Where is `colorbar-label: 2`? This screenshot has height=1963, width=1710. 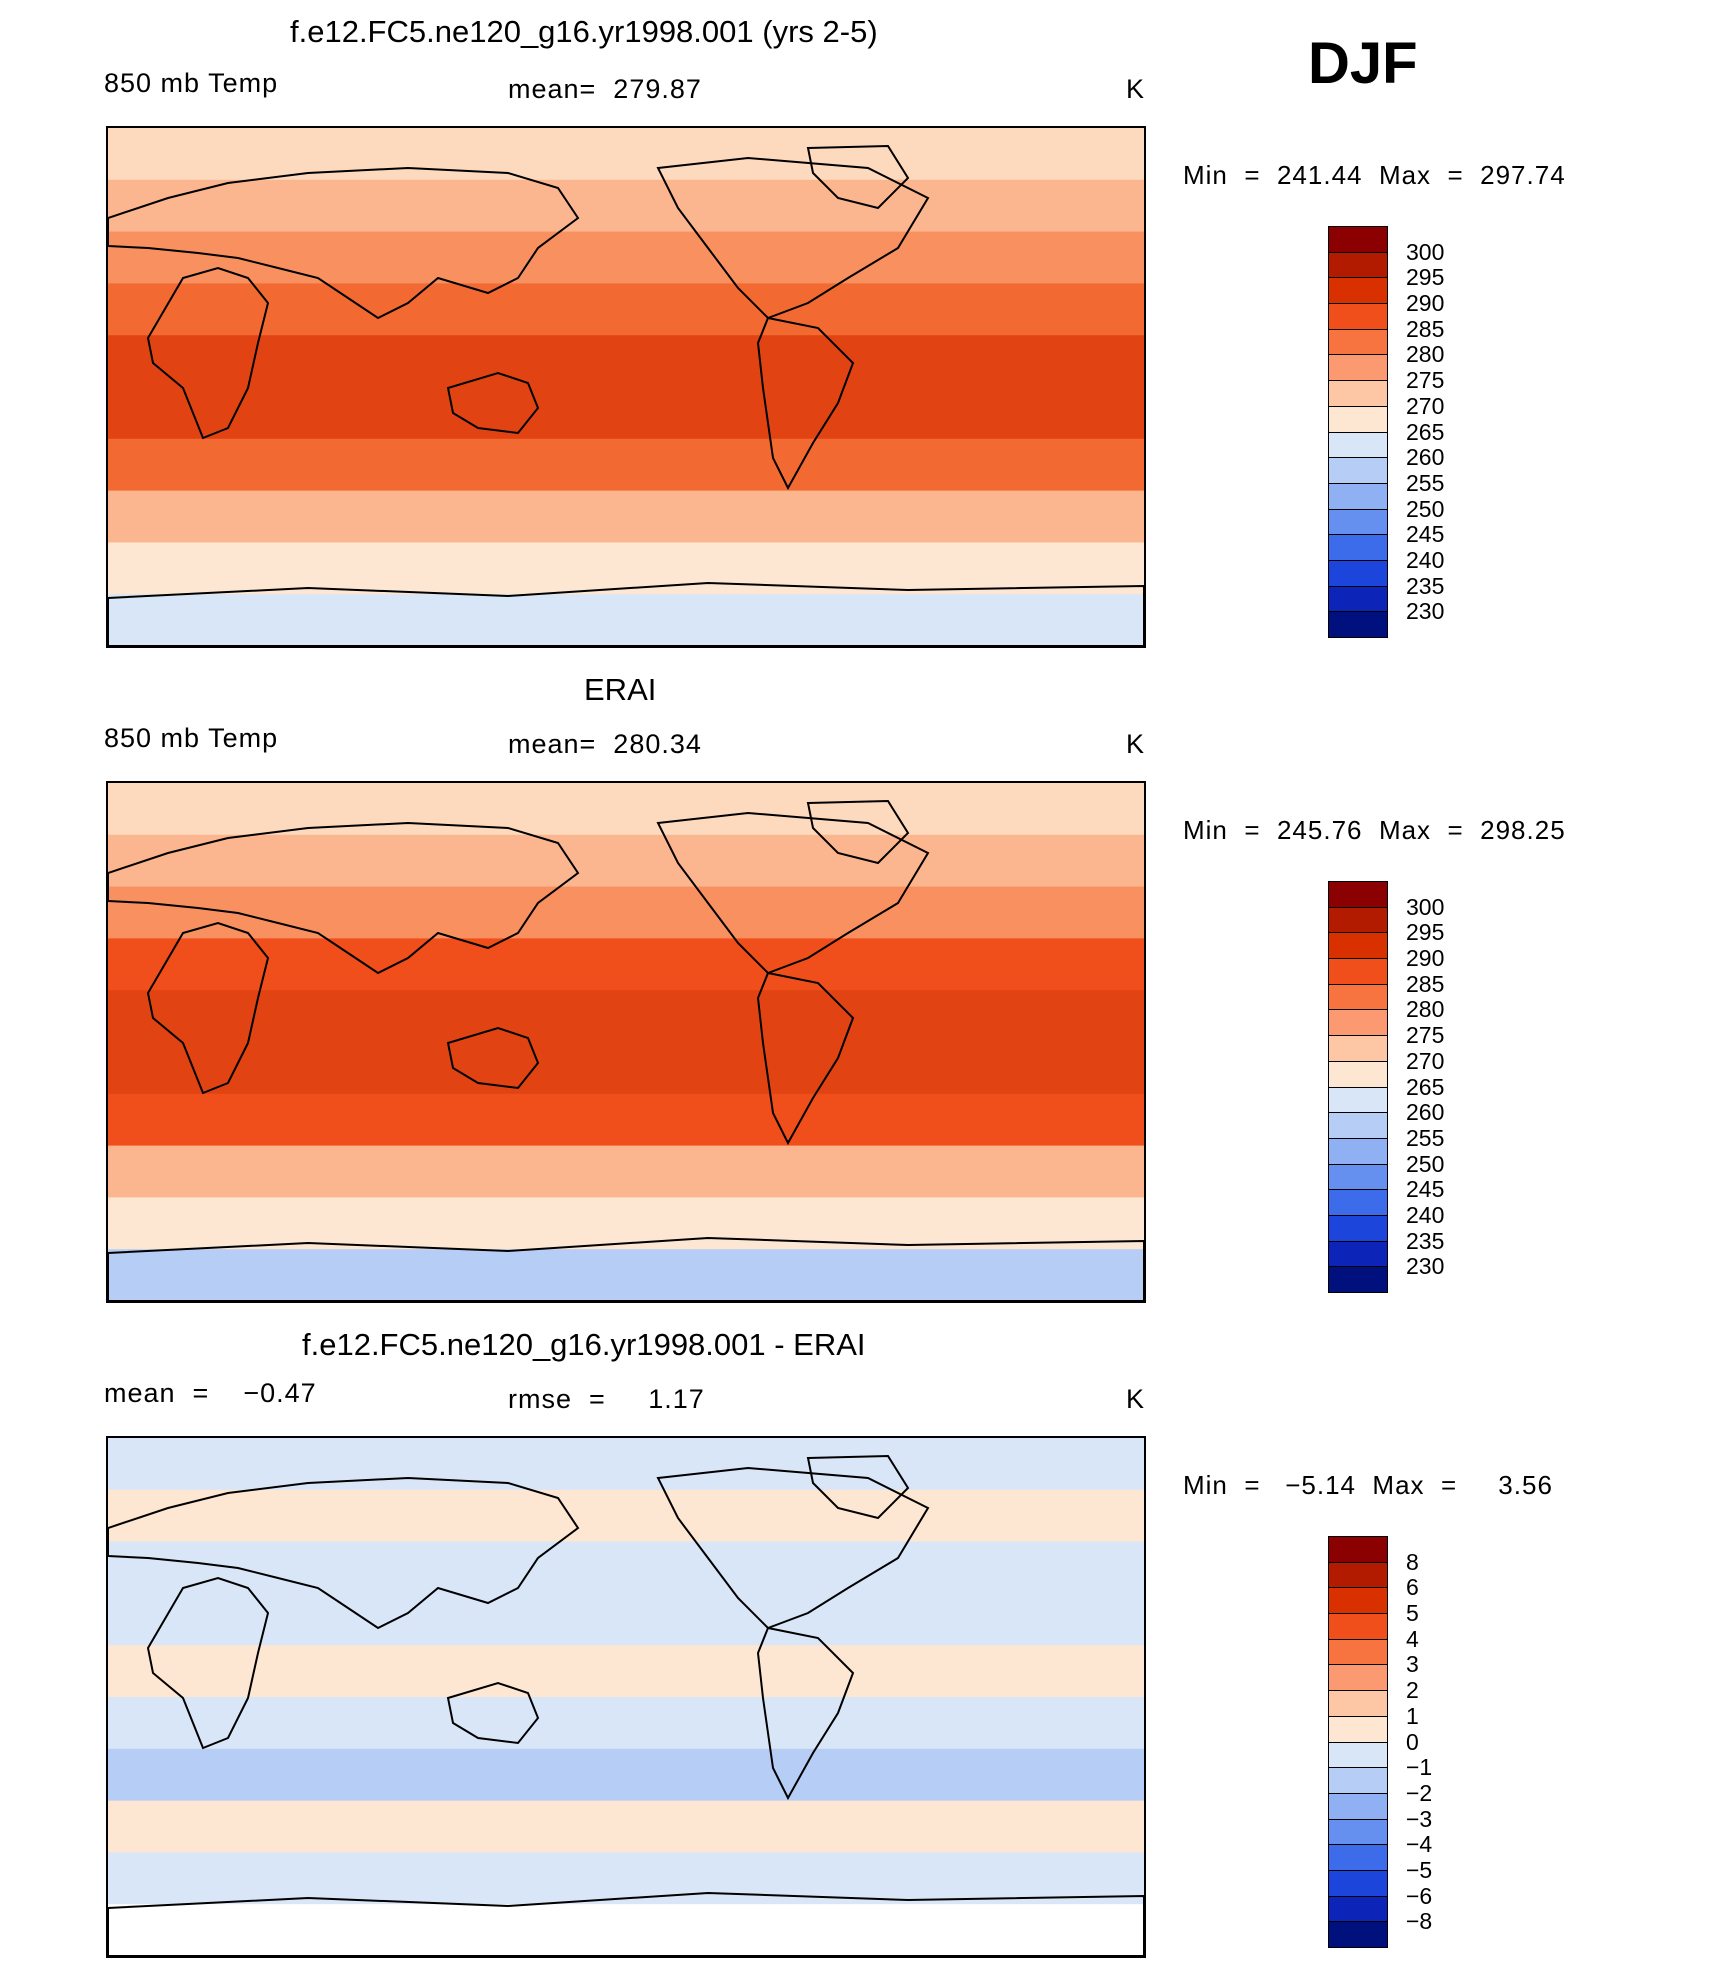
colorbar-label: 2 is located at coordinates (1412, 1690).